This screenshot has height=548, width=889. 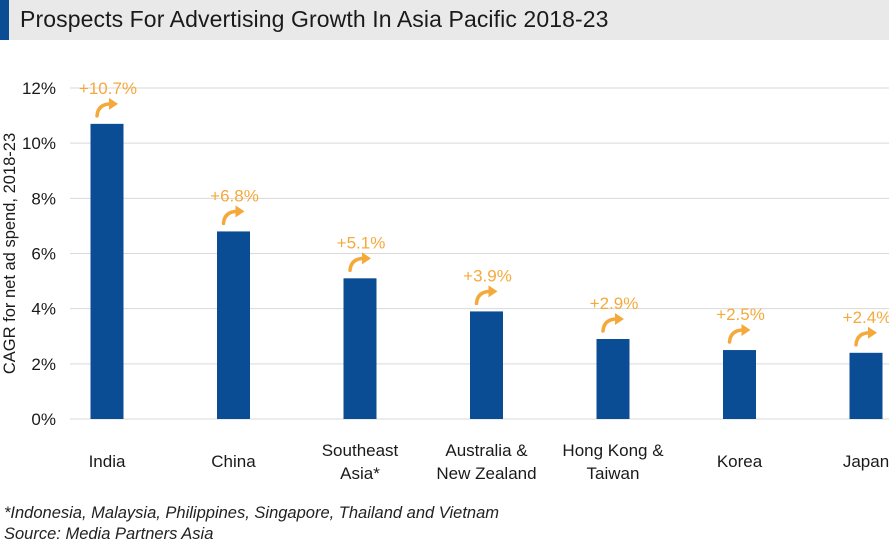 What do you see at coordinates (234, 195) in the screenshot?
I see `data-label: +6.8%` at bounding box center [234, 195].